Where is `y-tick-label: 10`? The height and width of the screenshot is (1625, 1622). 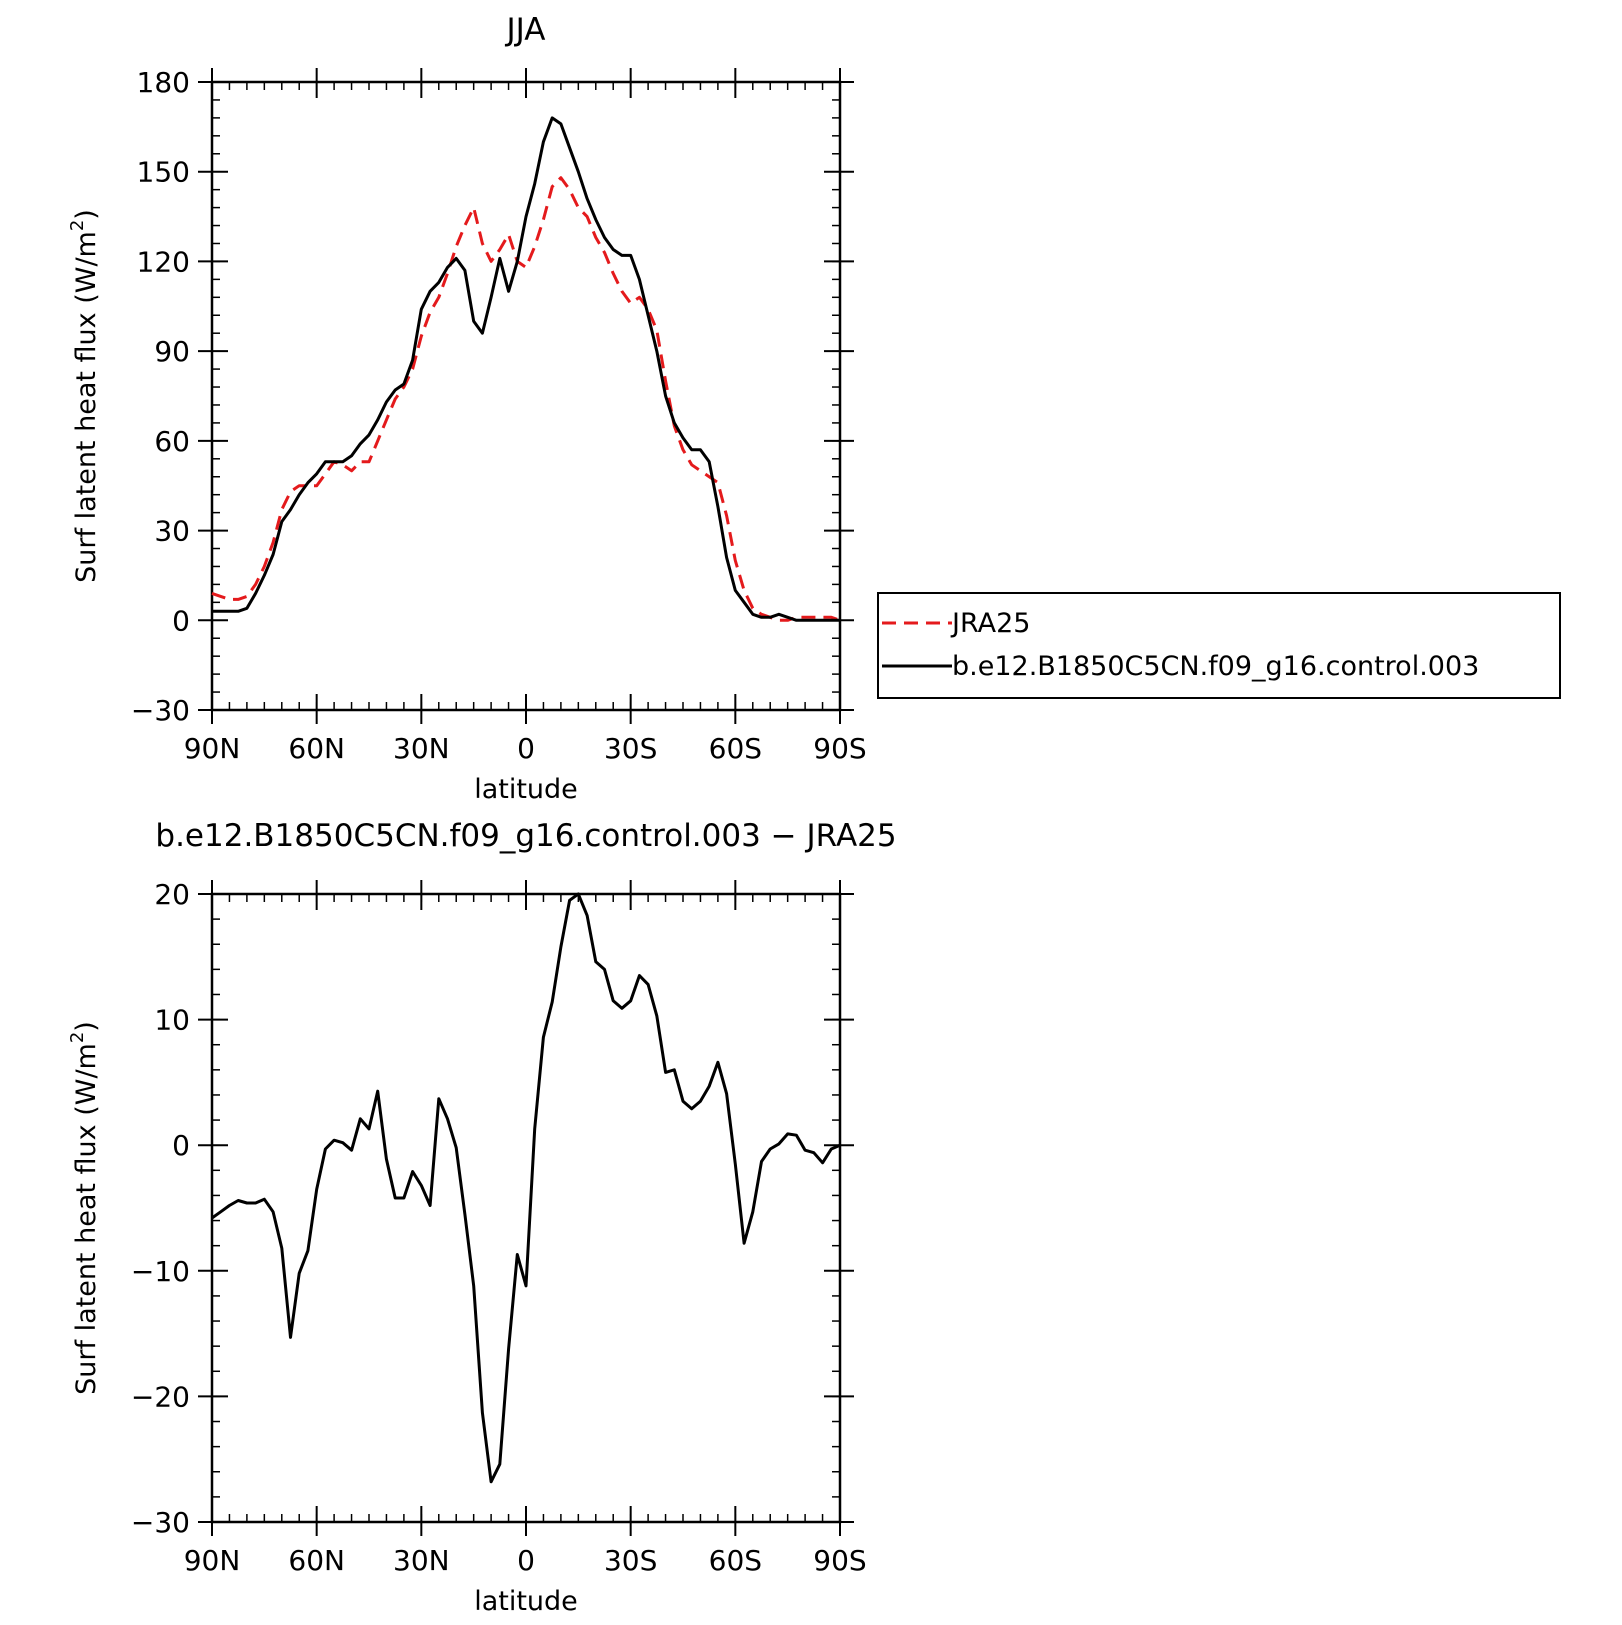
y-tick-label: 10 is located at coordinates (172, 1020).